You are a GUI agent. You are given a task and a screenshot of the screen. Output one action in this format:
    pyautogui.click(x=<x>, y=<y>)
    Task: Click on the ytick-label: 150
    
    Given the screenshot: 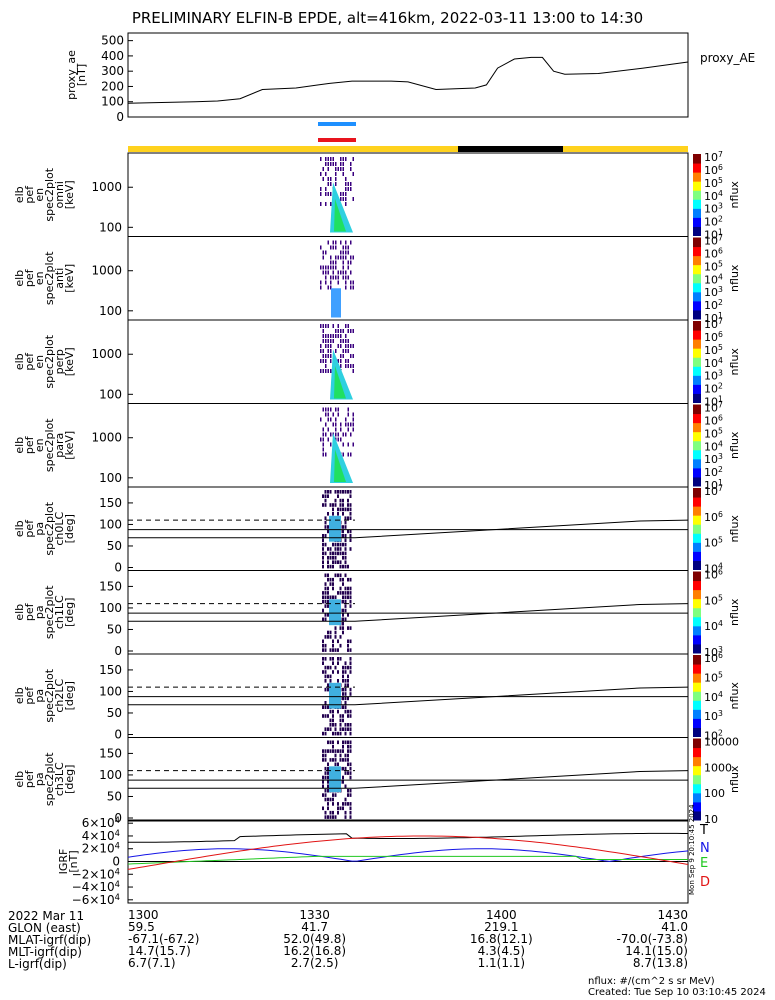 What is the action you would take?
    pyautogui.click(x=110, y=503)
    